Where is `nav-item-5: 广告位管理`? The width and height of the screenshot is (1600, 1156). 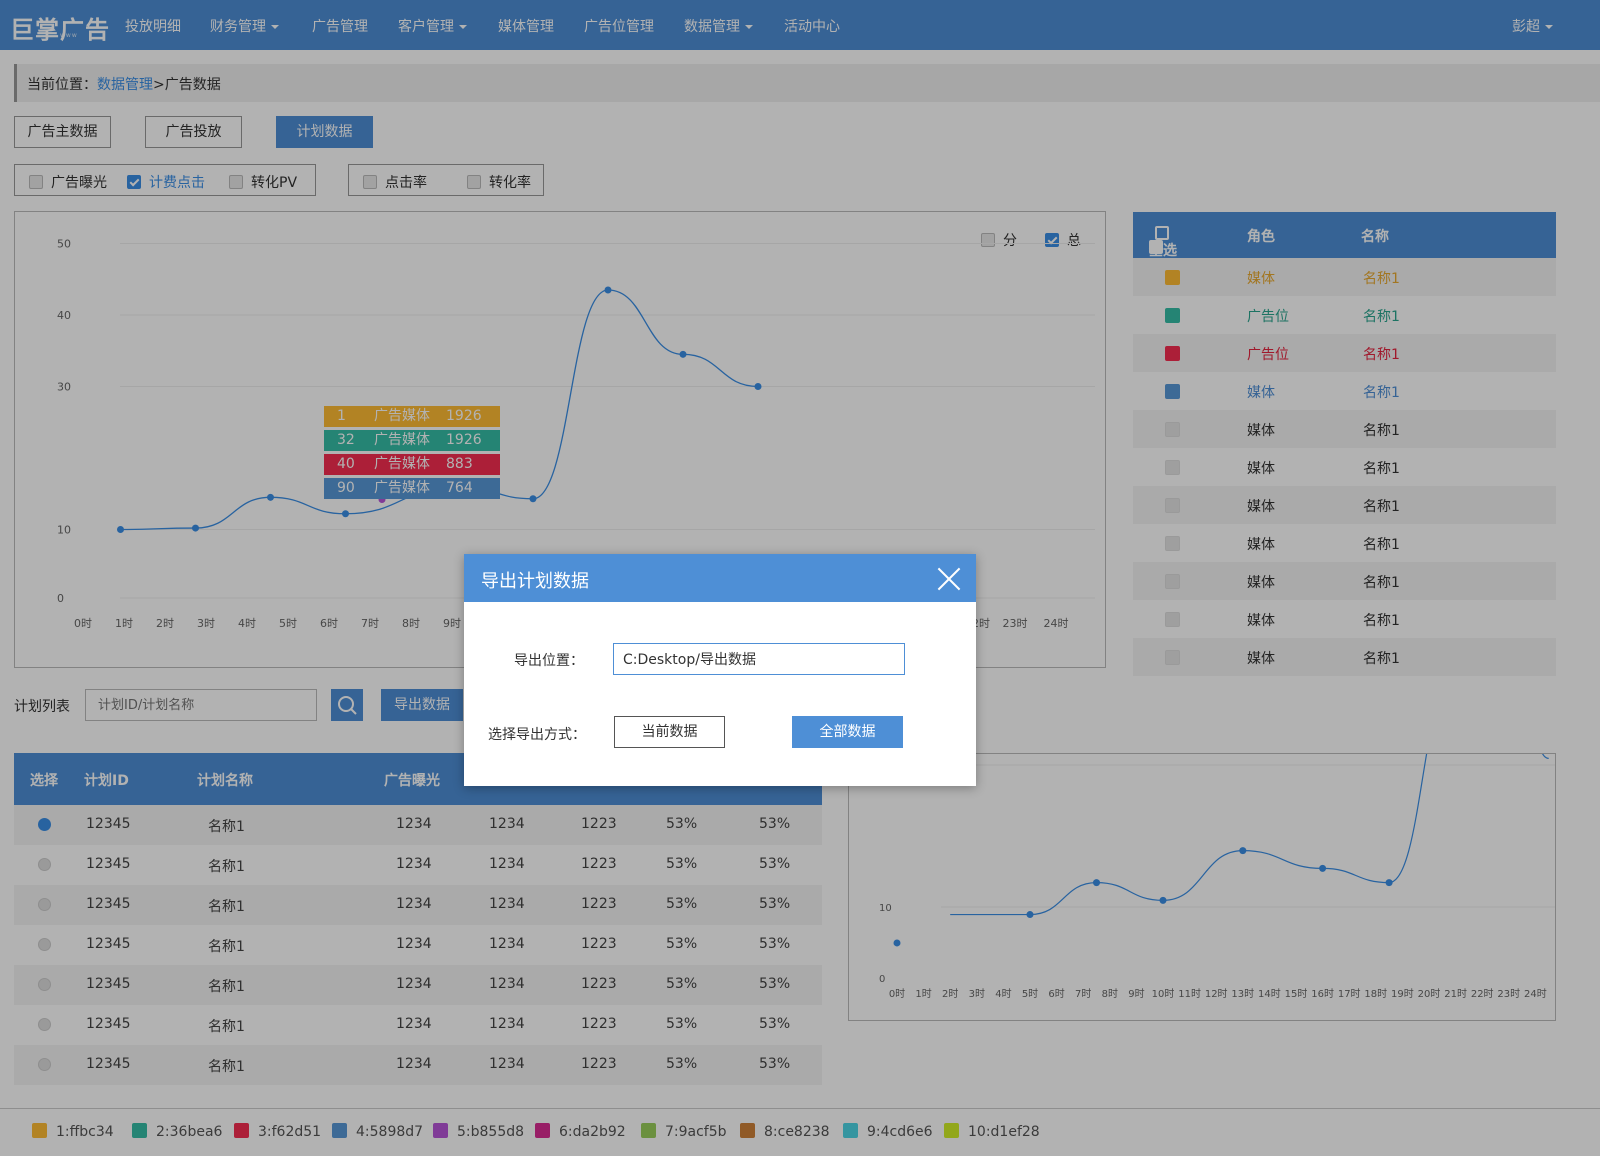
nav-item-5: 广告位管理 is located at coordinates (619, 27).